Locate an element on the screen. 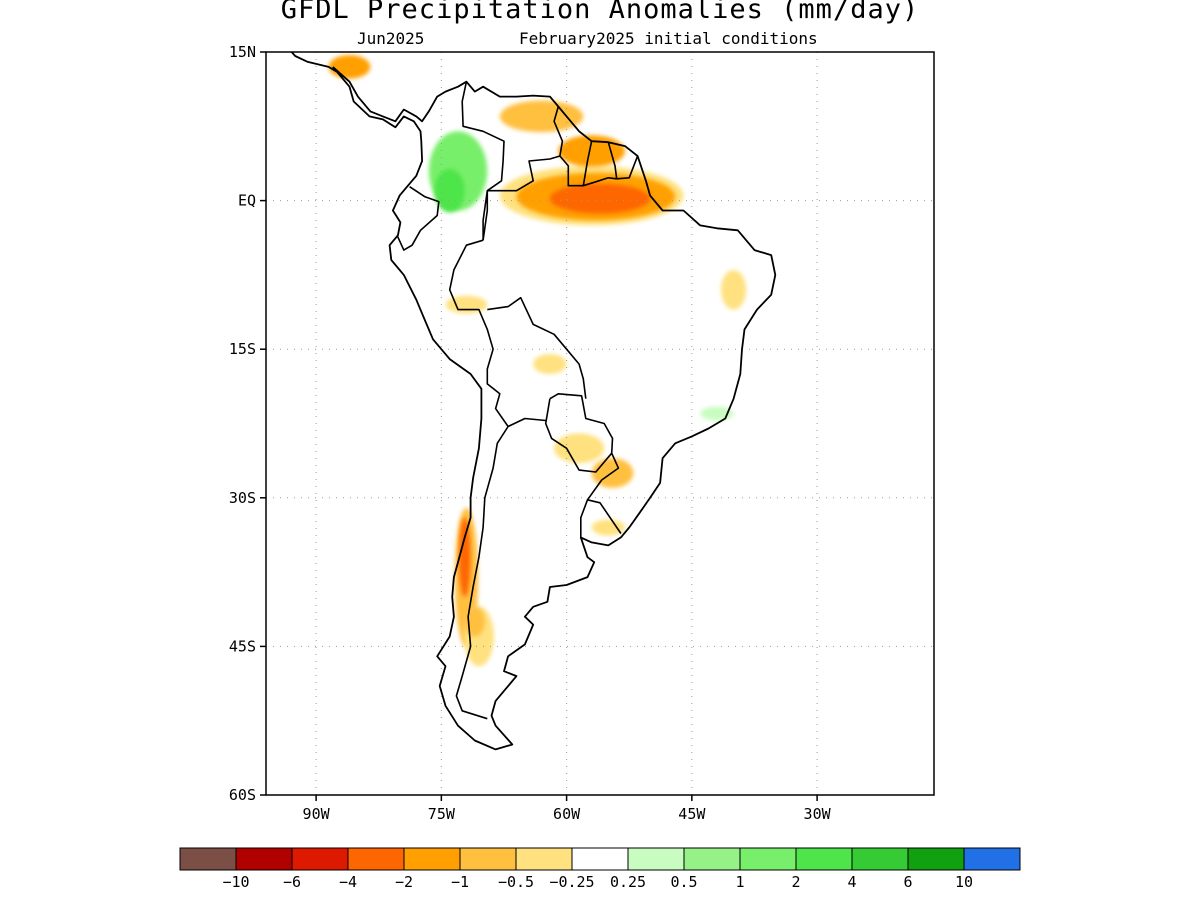 The width and height of the screenshot is (1200, 900). anomaly-patch-bolivia-dry is located at coordinates (550, 364).